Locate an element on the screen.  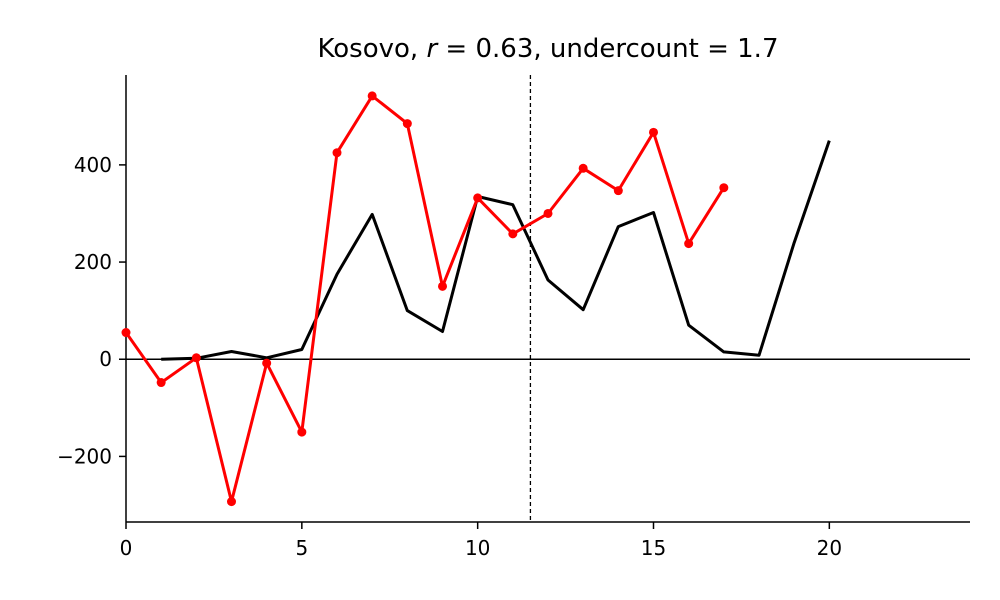
x-tick-label: 5 is located at coordinates (301, 548).